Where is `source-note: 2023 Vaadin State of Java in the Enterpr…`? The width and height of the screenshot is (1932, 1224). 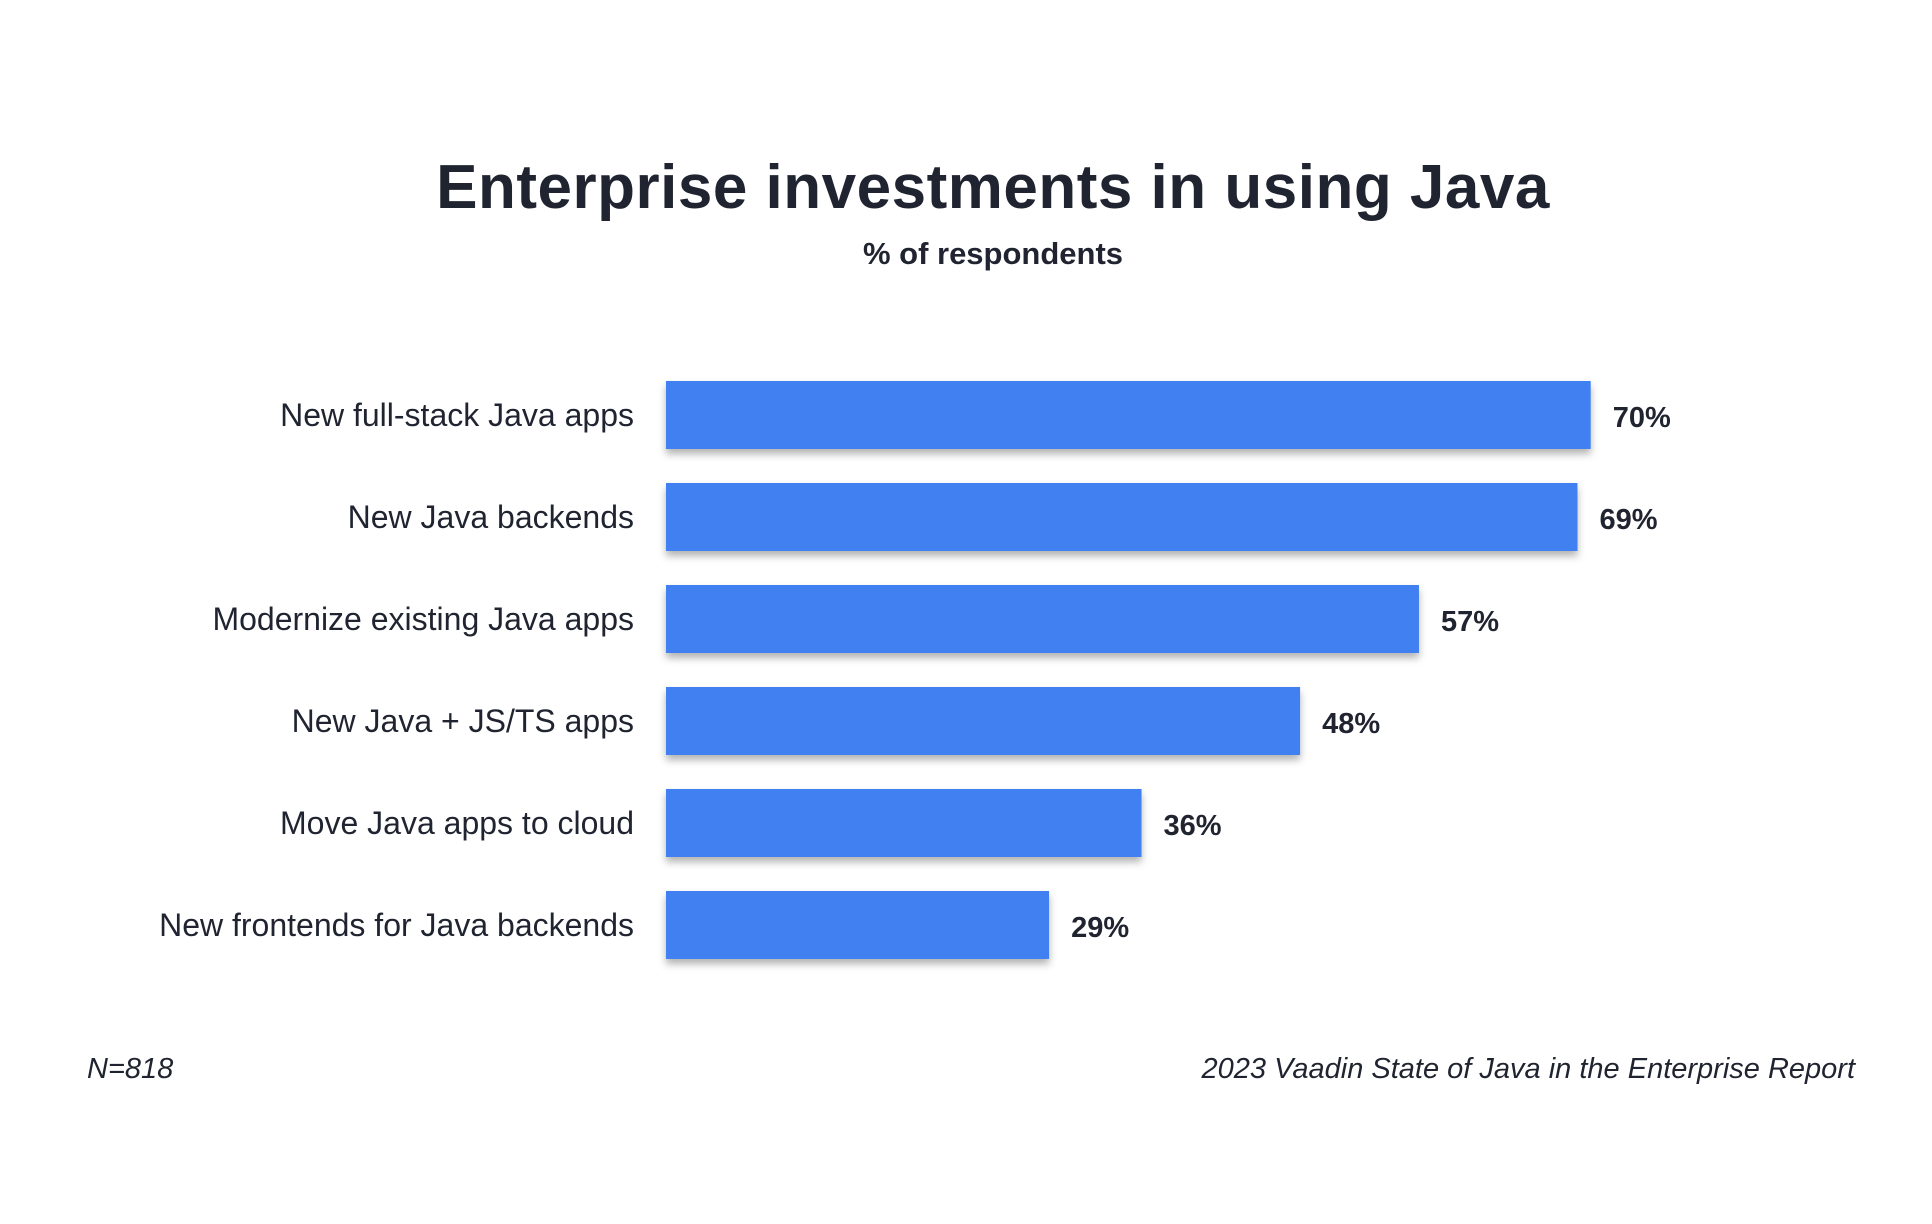
source-note: 2023 Vaadin State of Java in the Enterpr… is located at coordinates (1528, 1069).